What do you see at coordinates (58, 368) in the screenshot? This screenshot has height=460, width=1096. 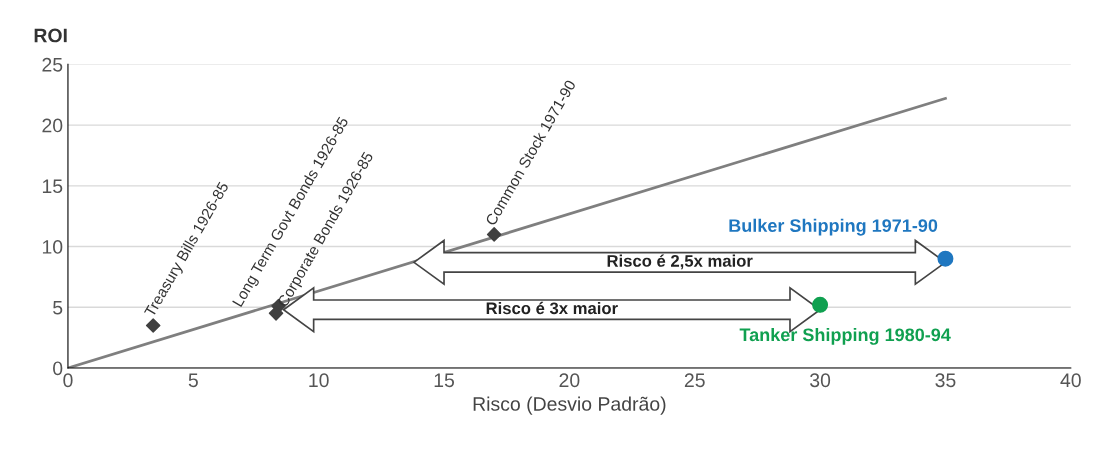 I see `y-tick-label: 0` at bounding box center [58, 368].